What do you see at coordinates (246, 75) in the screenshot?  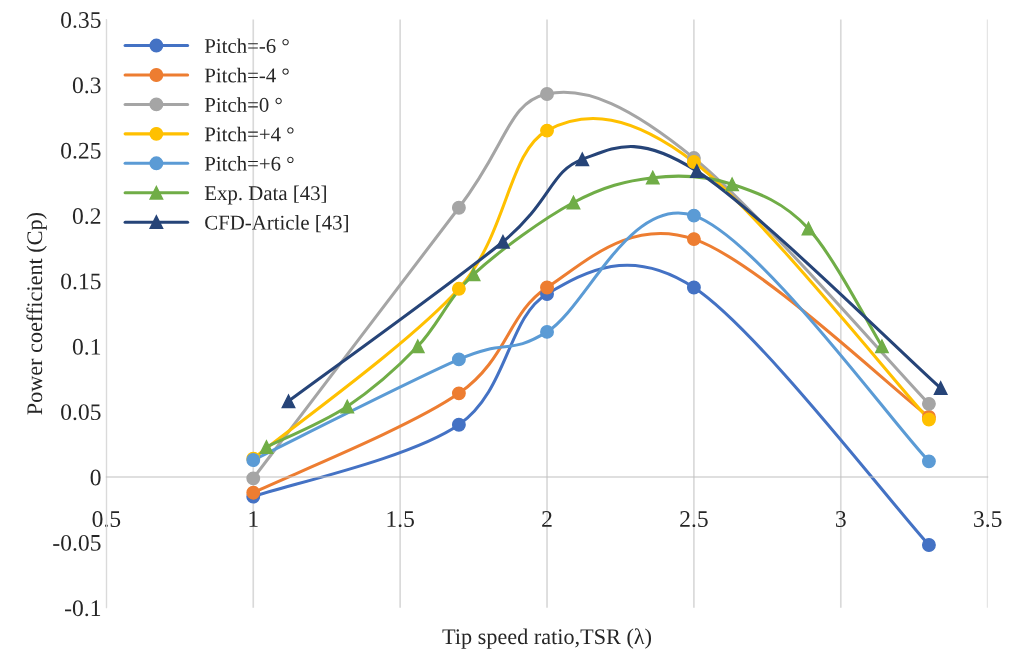 I see `legend-label: Pitch=-4 °` at bounding box center [246, 75].